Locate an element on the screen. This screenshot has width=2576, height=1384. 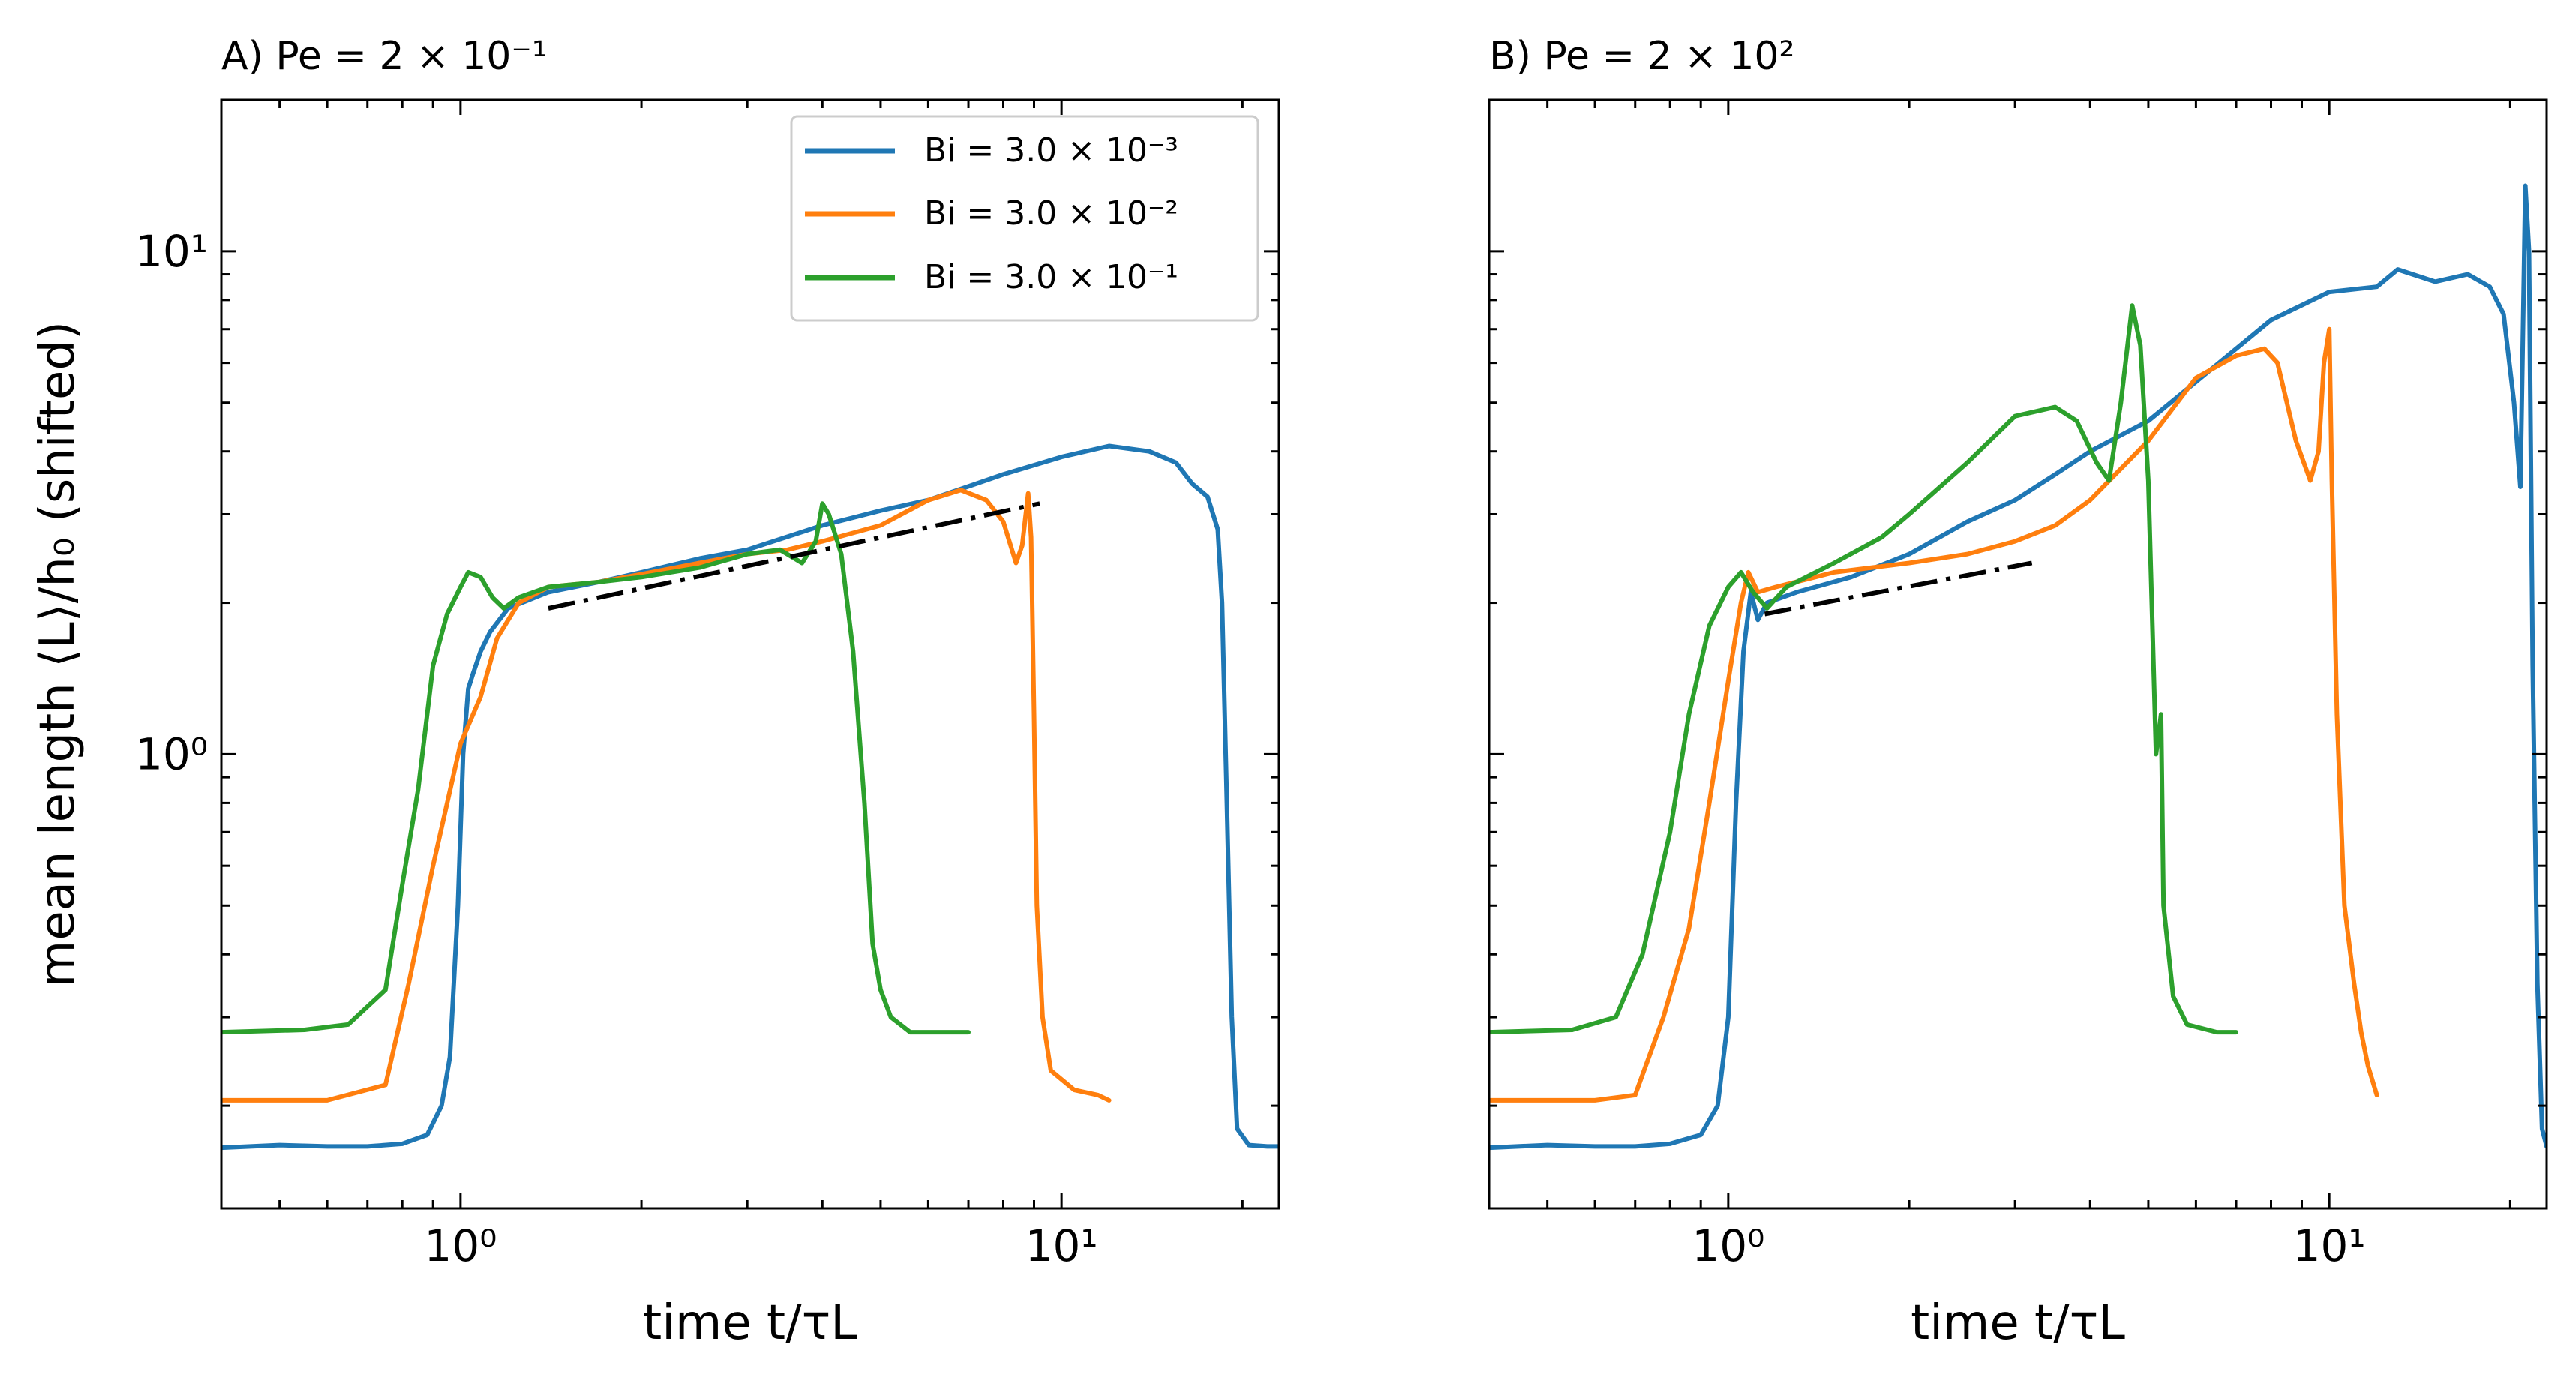
y-tick-label-panel-a: 10⁰ is located at coordinates (171, 753).